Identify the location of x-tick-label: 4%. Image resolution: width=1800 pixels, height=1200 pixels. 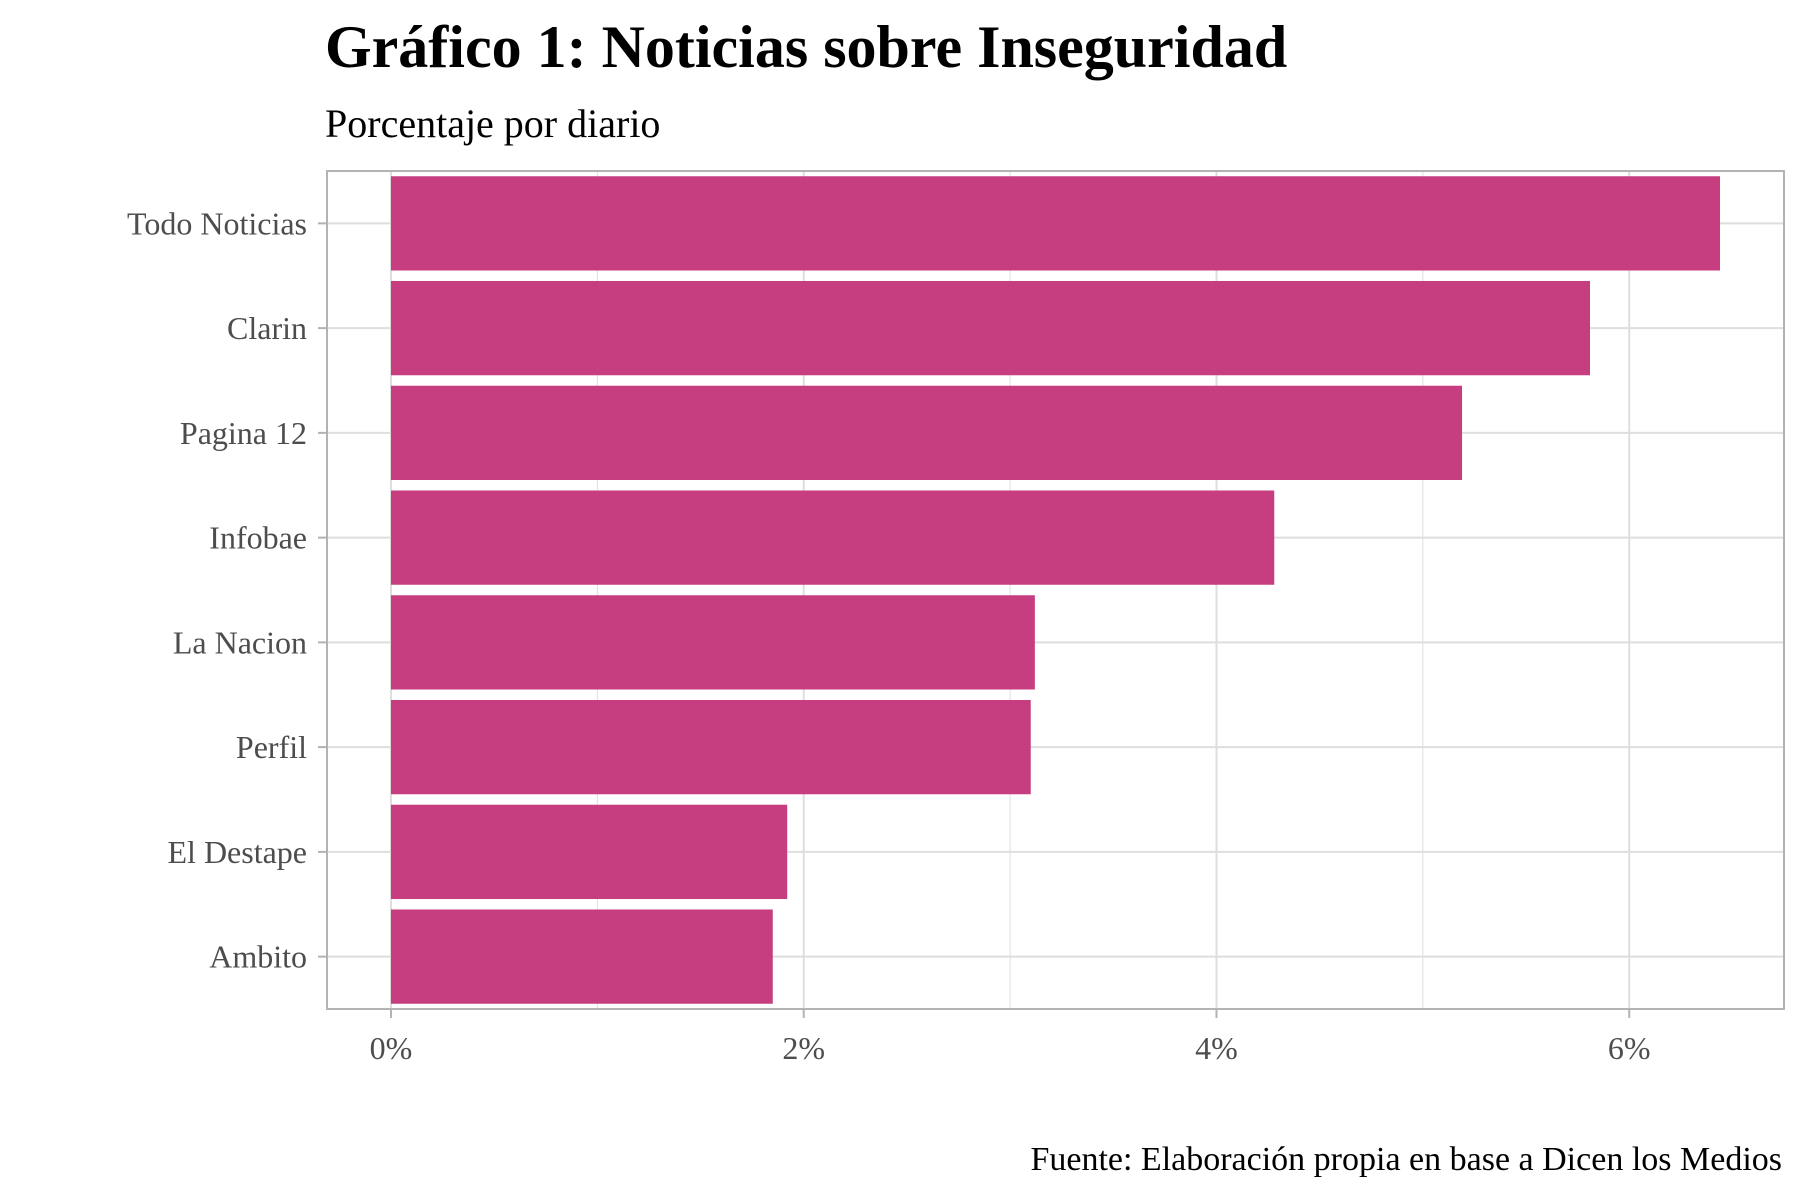
(1216, 1048).